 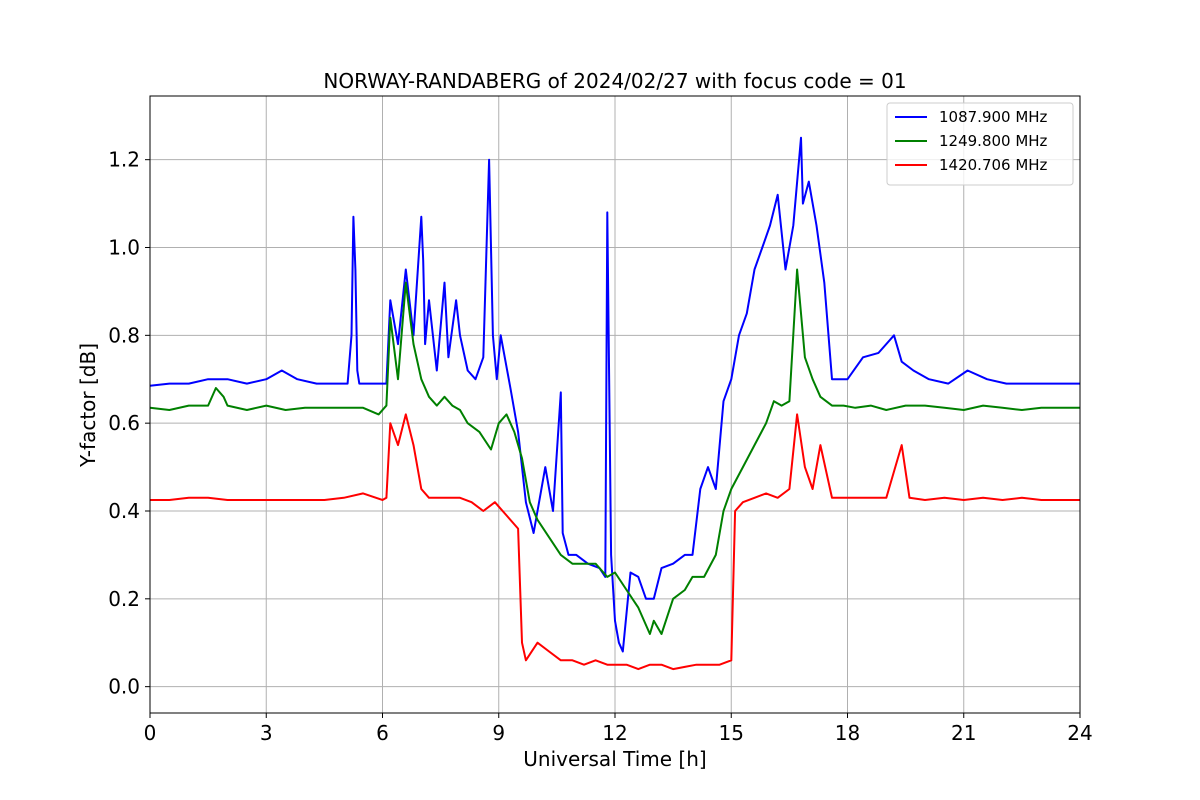 I want to click on x-tick-label: 12, so click(x=614, y=733).